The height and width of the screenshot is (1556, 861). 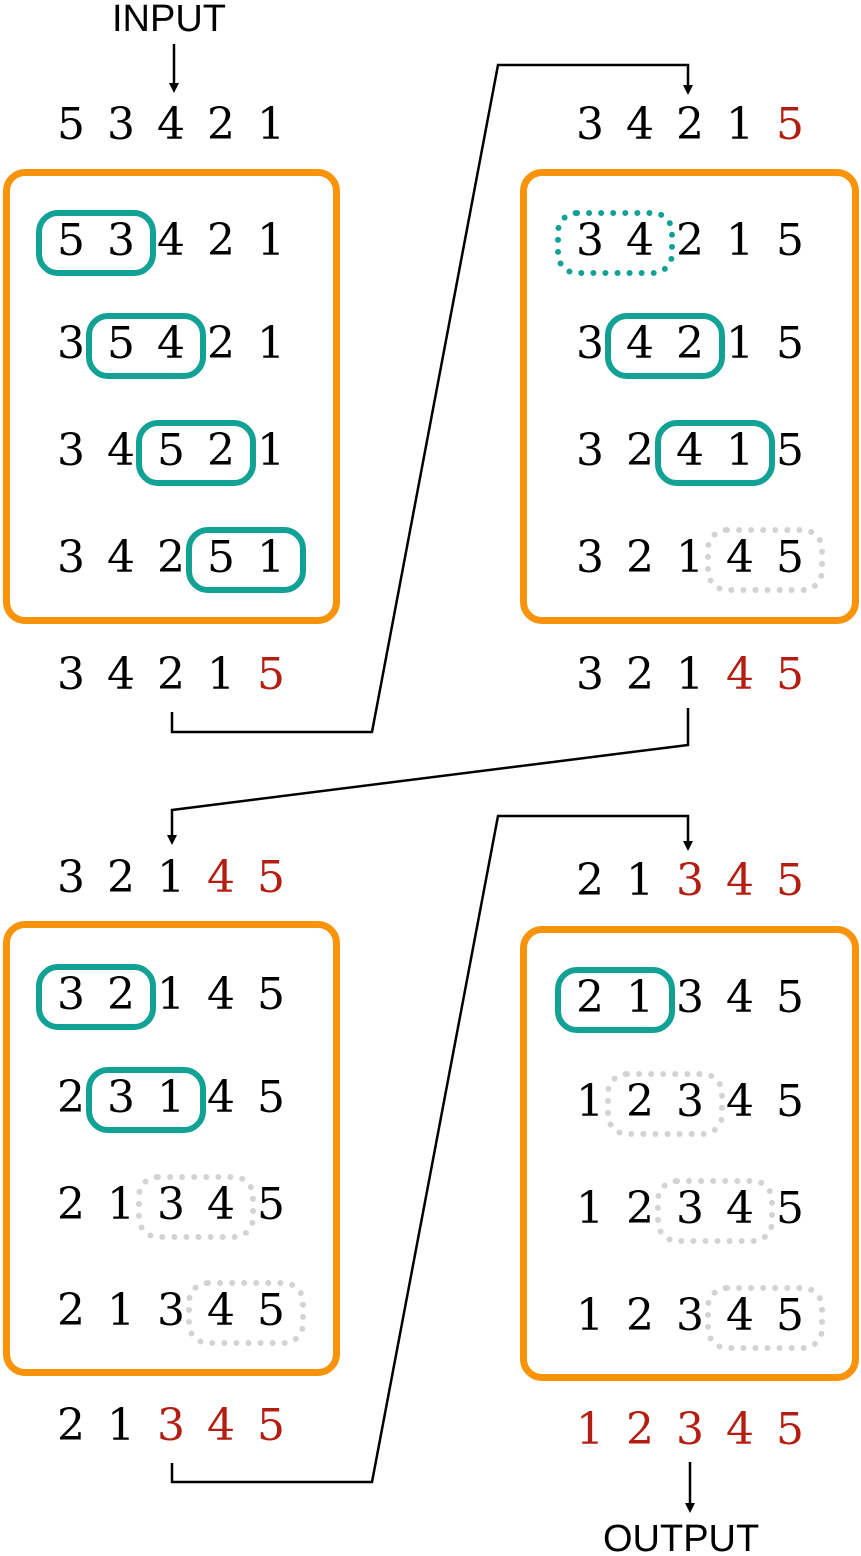 What do you see at coordinates (169, 20) in the screenshot?
I see `input-label: INPUT` at bounding box center [169, 20].